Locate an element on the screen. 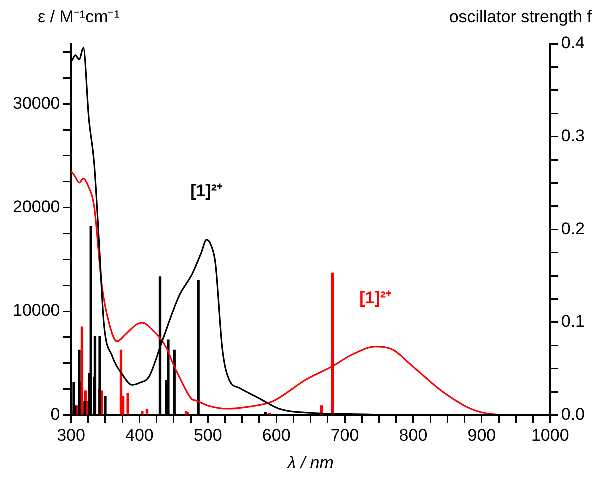 This screenshot has height=482, width=598. y2-tick-label: 0.1 is located at coordinates (573, 322).